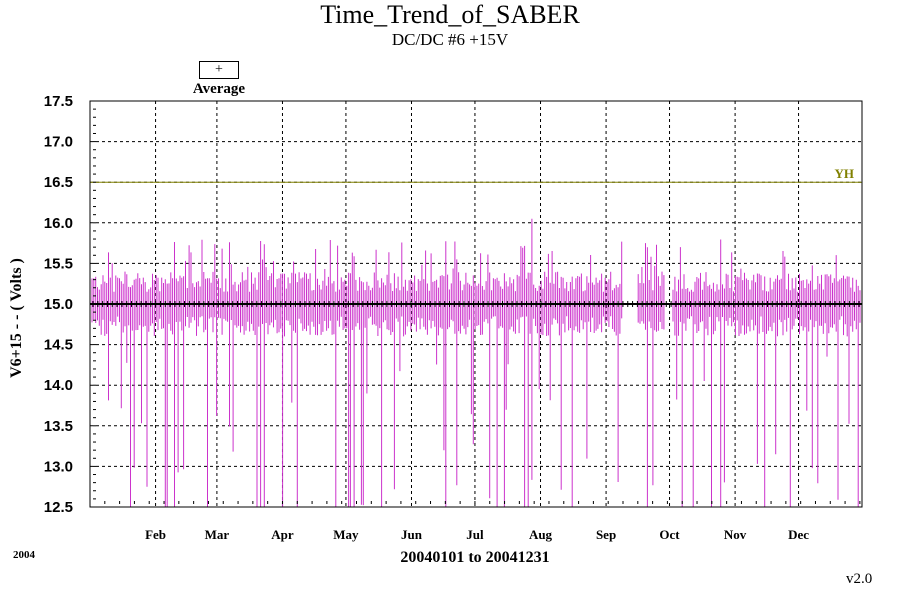 This screenshot has width=900, height=590. What do you see at coordinates (58, 507) in the screenshot?
I see `y-tick-label: 12.5` at bounding box center [58, 507].